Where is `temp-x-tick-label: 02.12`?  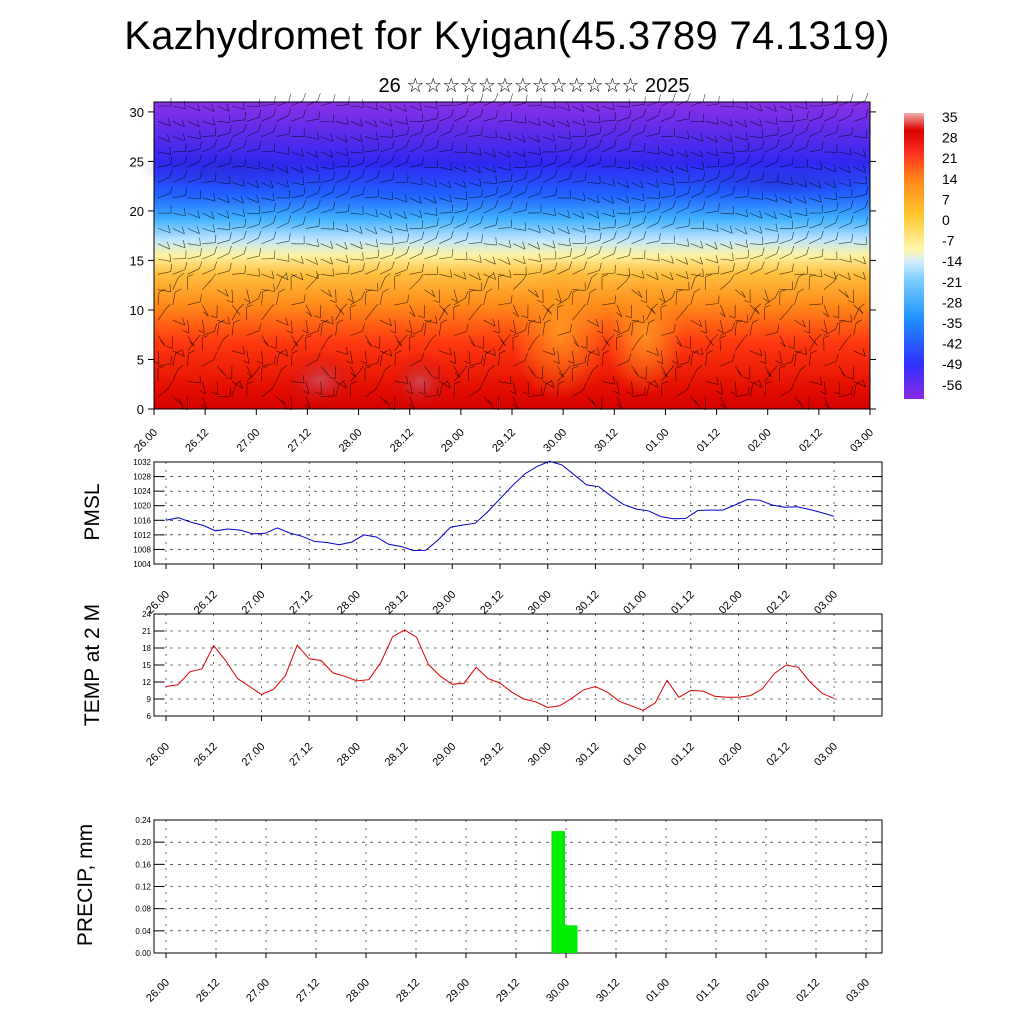 temp-x-tick-label: 02.12 is located at coordinates (778, 755).